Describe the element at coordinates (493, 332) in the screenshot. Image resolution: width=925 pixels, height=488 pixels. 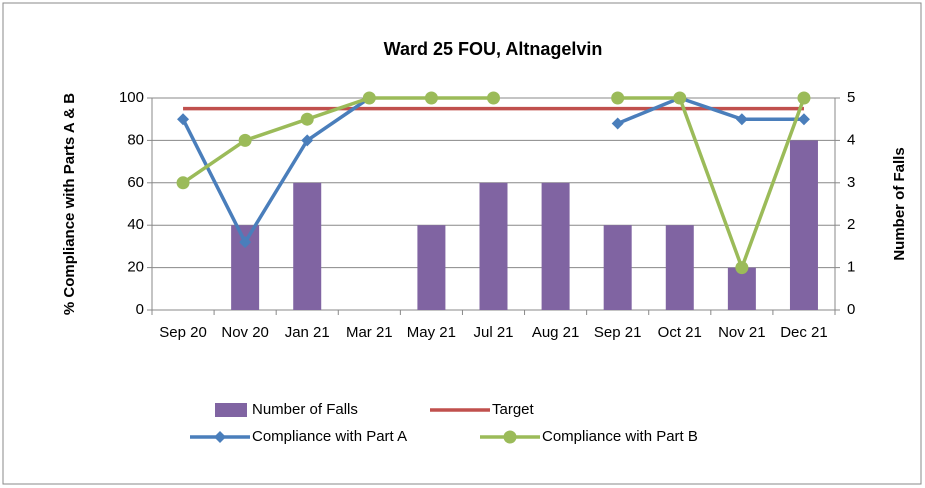
I see `x-tick-label: Jul 21` at that location.